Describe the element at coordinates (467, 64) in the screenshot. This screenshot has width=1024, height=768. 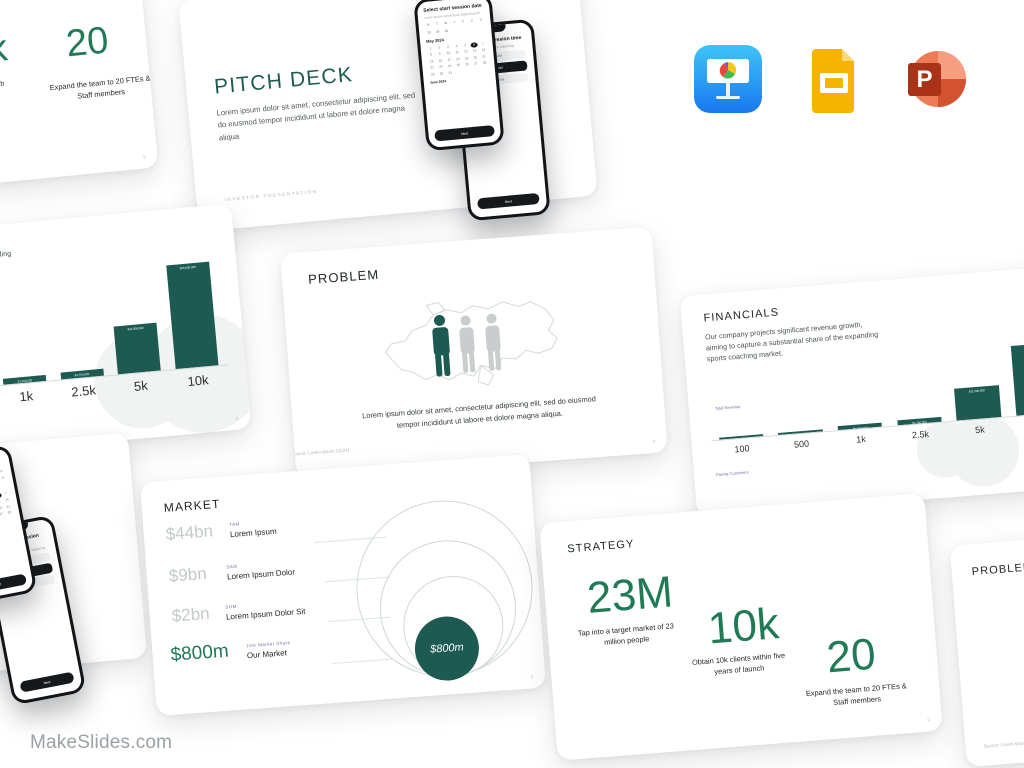
I see `calendar-day: 26` at that location.